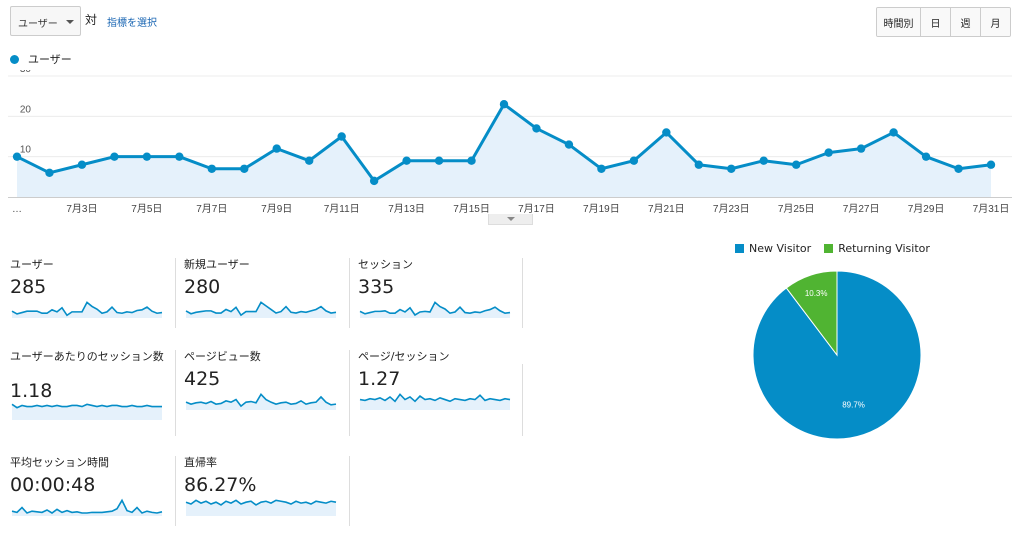  What do you see at coordinates (146, 209) in the screenshot?
I see `x-tick-label: 7月5日` at bounding box center [146, 209].